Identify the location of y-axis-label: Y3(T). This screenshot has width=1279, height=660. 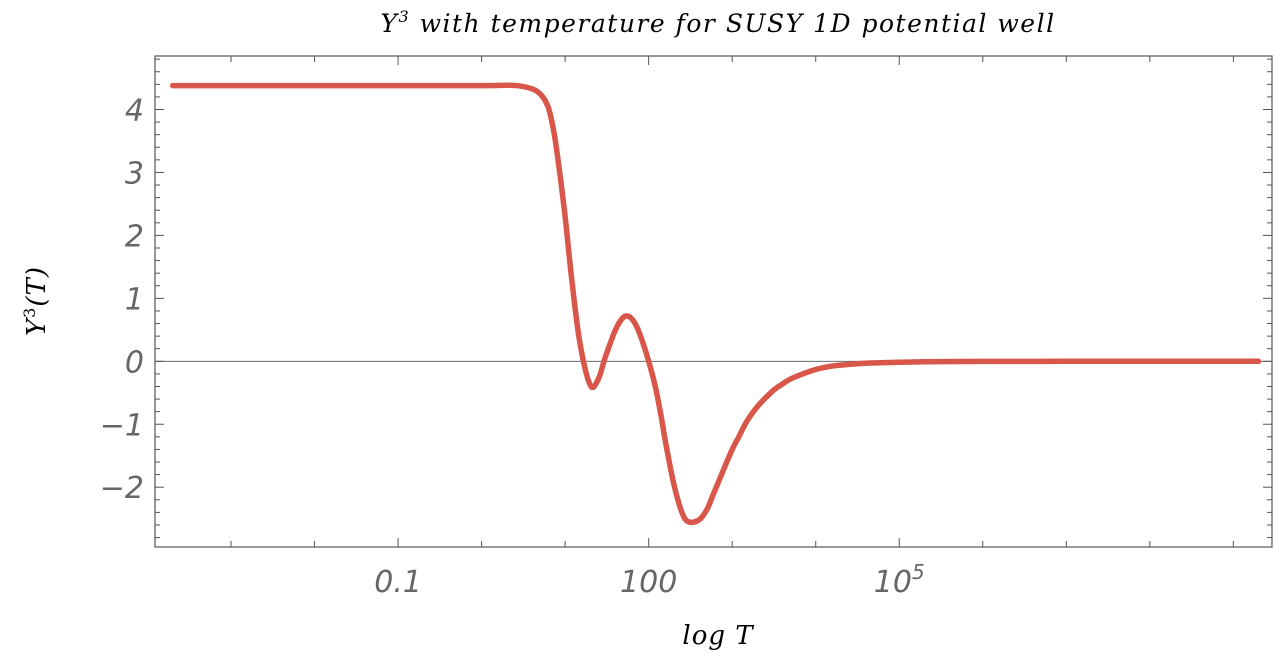
(36, 301).